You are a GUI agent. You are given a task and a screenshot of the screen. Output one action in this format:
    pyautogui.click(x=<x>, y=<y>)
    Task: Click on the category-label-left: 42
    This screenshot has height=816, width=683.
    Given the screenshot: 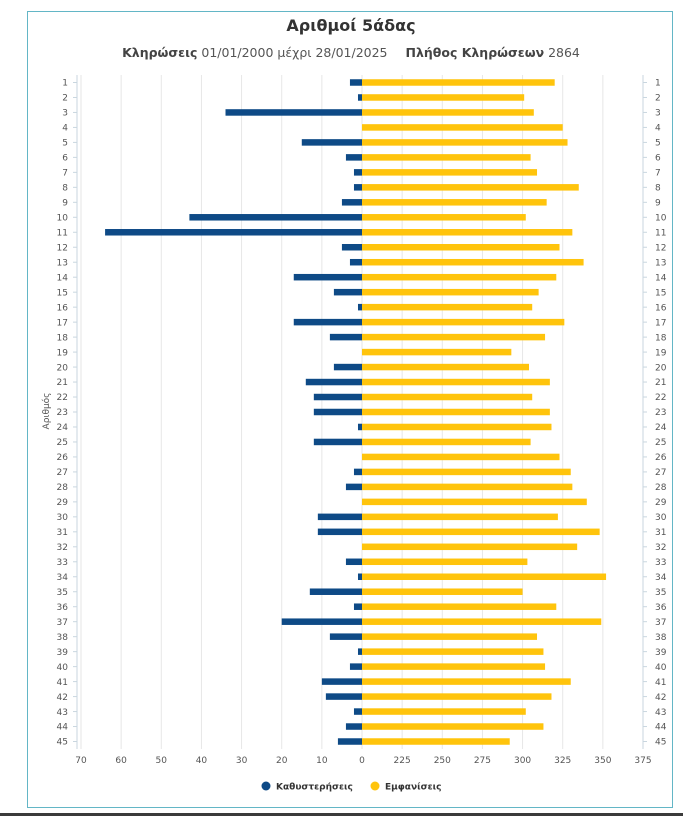 What is the action you would take?
    pyautogui.click(x=62, y=698)
    